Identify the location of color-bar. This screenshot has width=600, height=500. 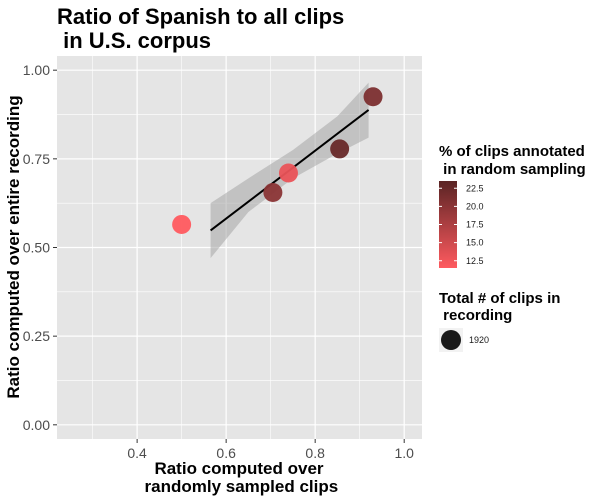
(448, 224).